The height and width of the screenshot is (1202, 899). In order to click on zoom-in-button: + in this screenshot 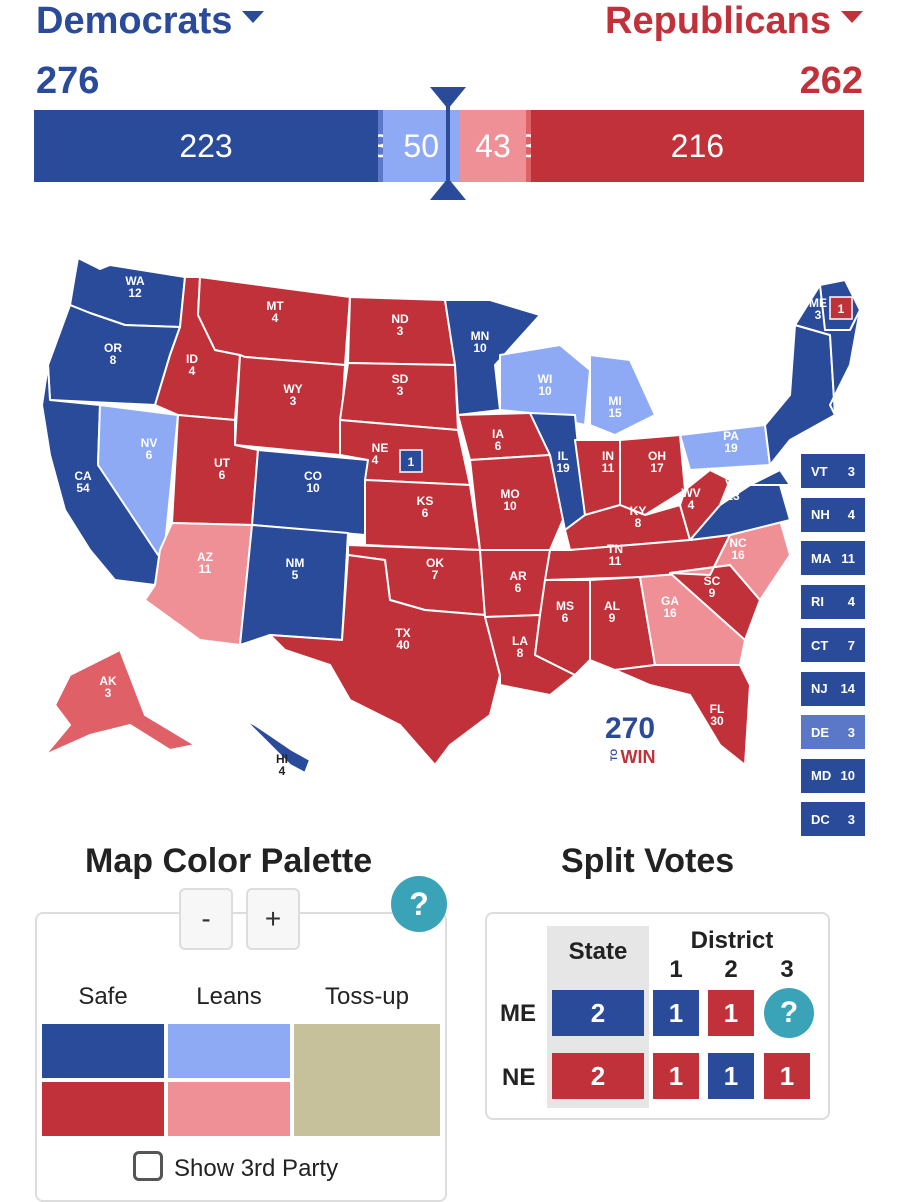, I will do `click(273, 919)`.